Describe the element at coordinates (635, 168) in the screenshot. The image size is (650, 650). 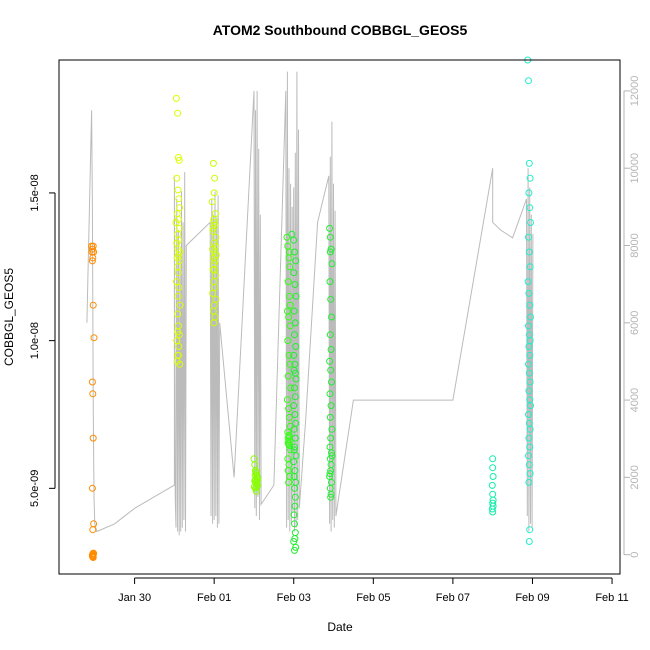
I see `right-tick-label: 10000` at that location.